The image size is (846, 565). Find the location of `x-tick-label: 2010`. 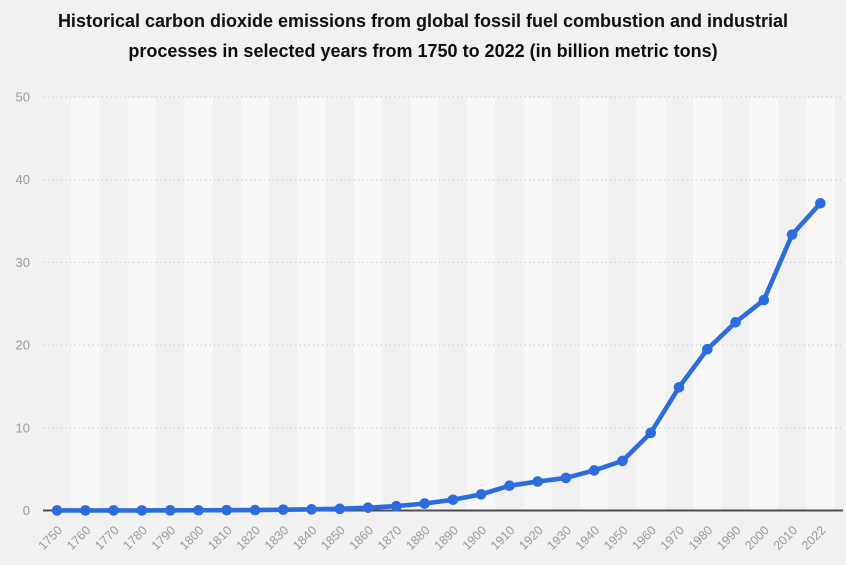

x-tick-label: 2010 is located at coordinates (786, 538).